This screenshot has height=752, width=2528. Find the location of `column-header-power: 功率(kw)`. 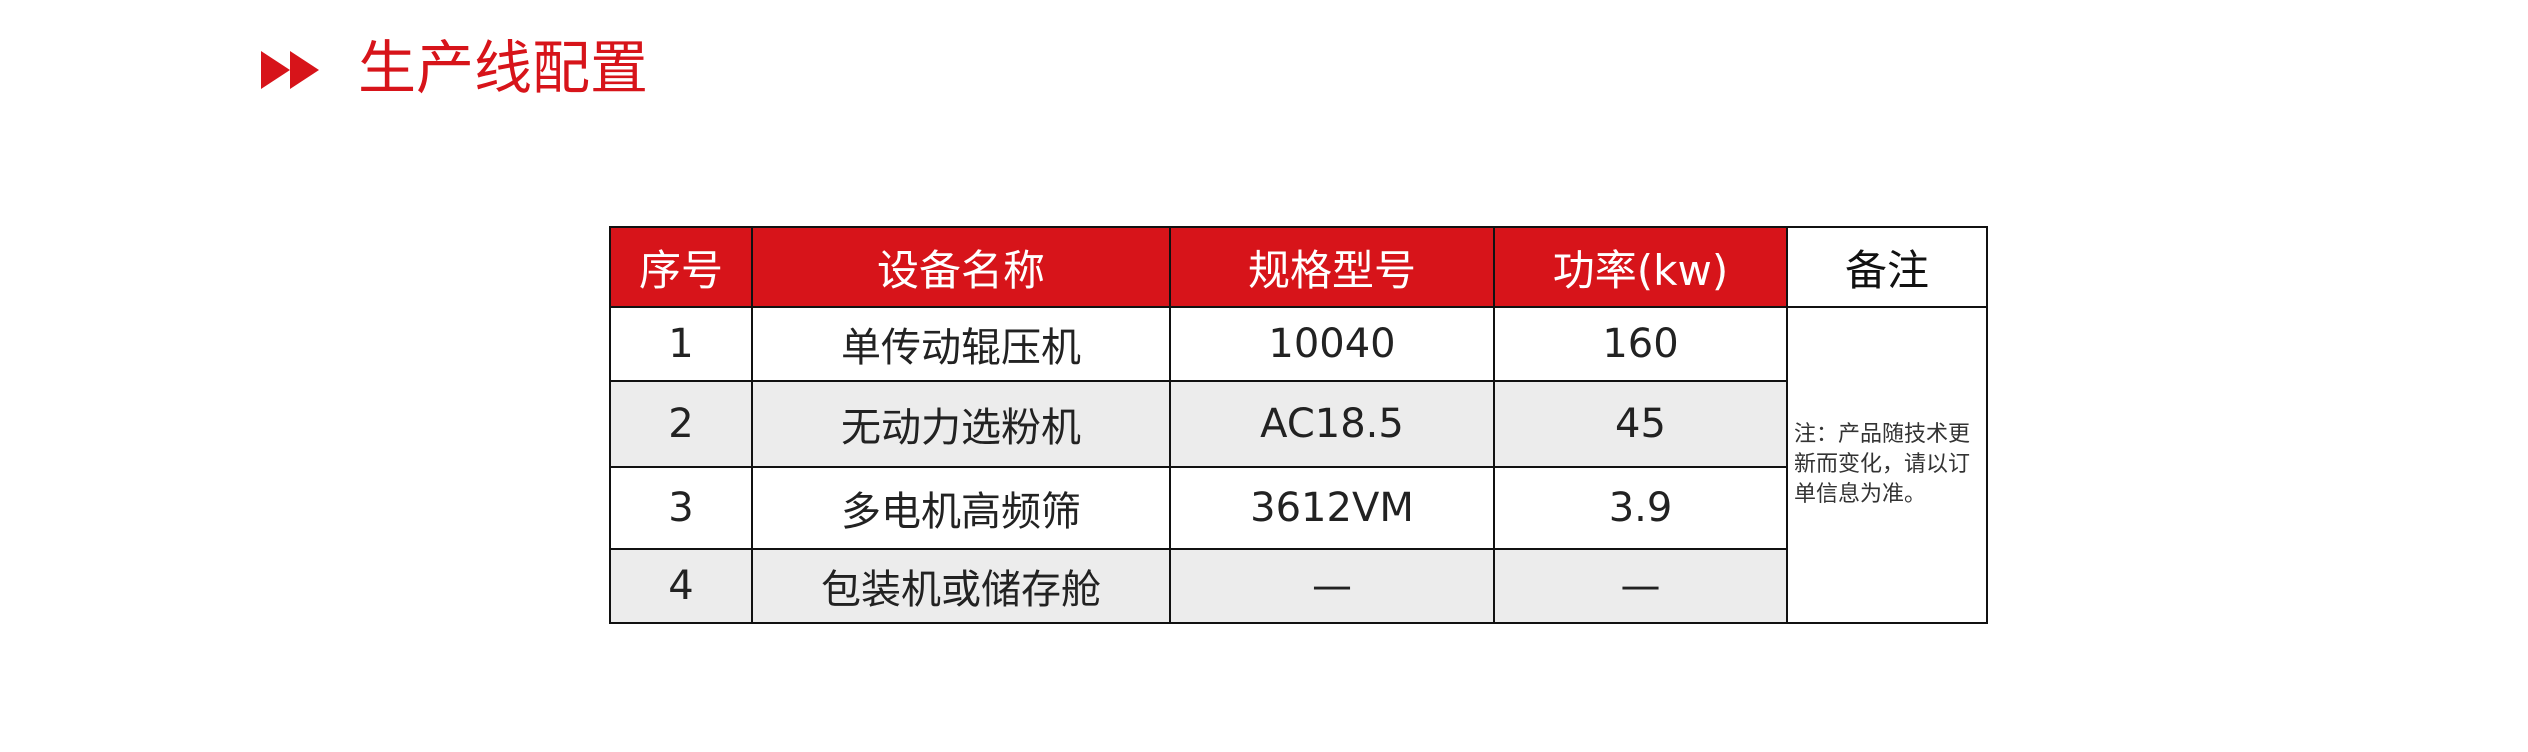

column-header-power: 功率(kw) is located at coordinates (1640, 267).